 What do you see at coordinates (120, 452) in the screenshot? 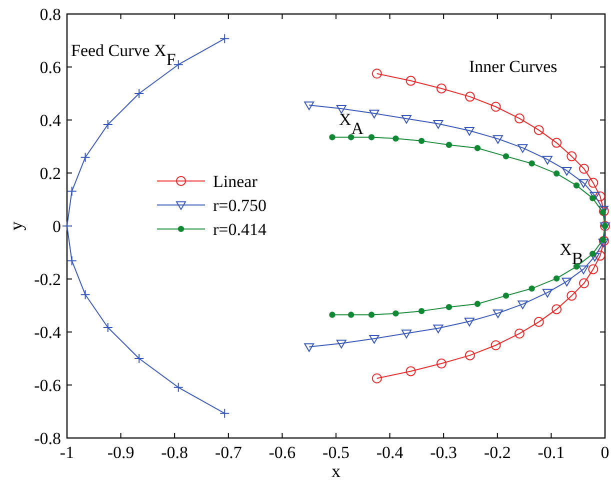
I see `x-tick-label: -0.9` at bounding box center [120, 452].